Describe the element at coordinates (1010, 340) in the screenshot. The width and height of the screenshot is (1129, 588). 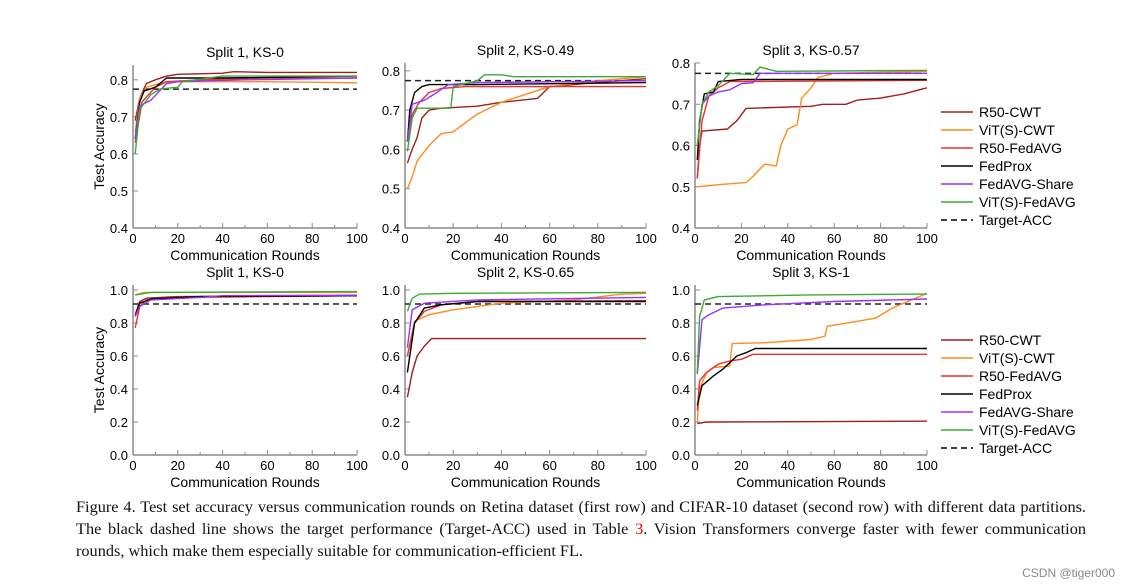
I see `legend-label: R50-CWT` at that location.